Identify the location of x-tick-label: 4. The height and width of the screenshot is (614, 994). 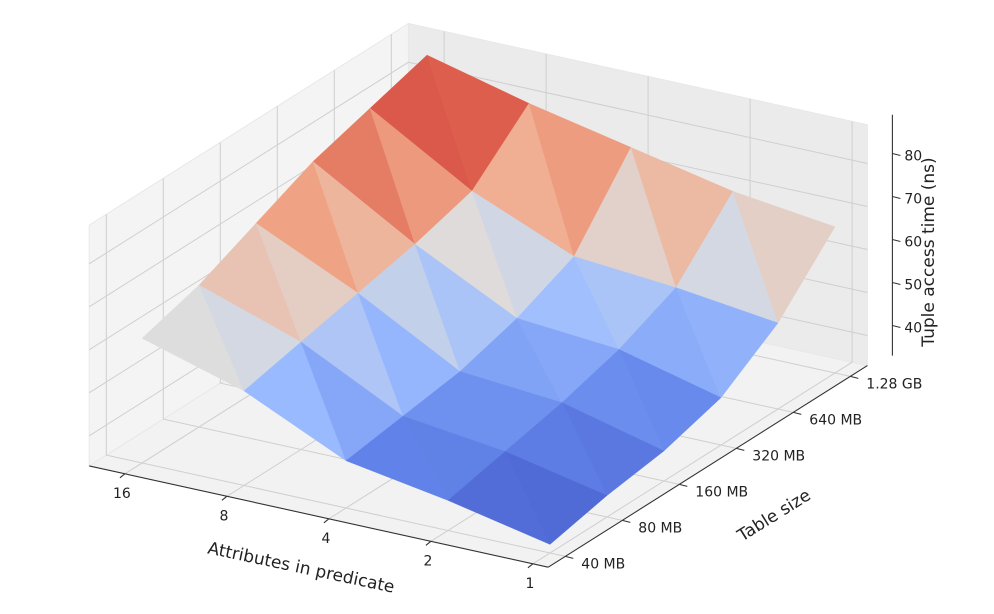
(325, 539).